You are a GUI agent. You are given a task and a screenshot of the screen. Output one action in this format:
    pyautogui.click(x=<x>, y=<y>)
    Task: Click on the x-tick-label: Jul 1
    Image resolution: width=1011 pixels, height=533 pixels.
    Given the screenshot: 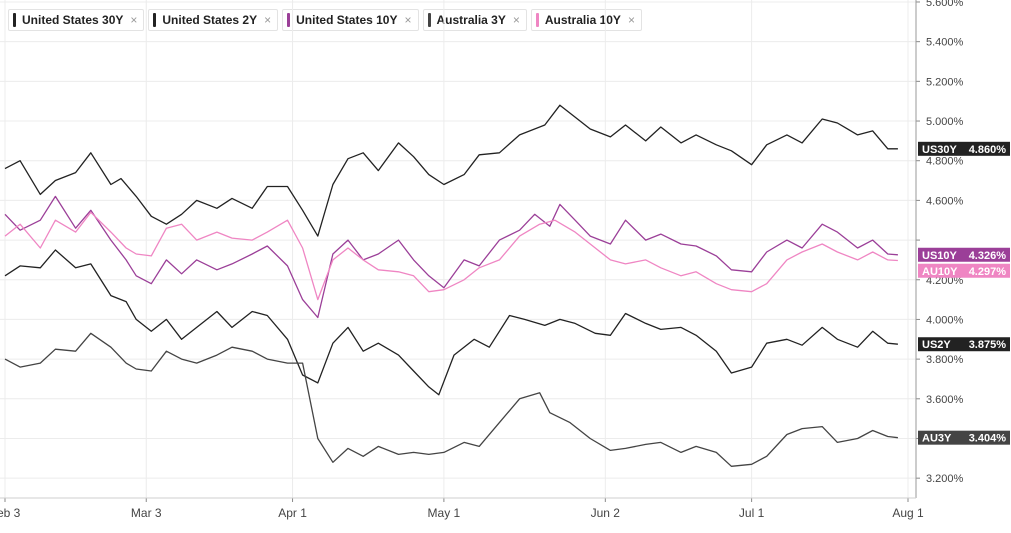 What is the action you would take?
    pyautogui.click(x=752, y=513)
    